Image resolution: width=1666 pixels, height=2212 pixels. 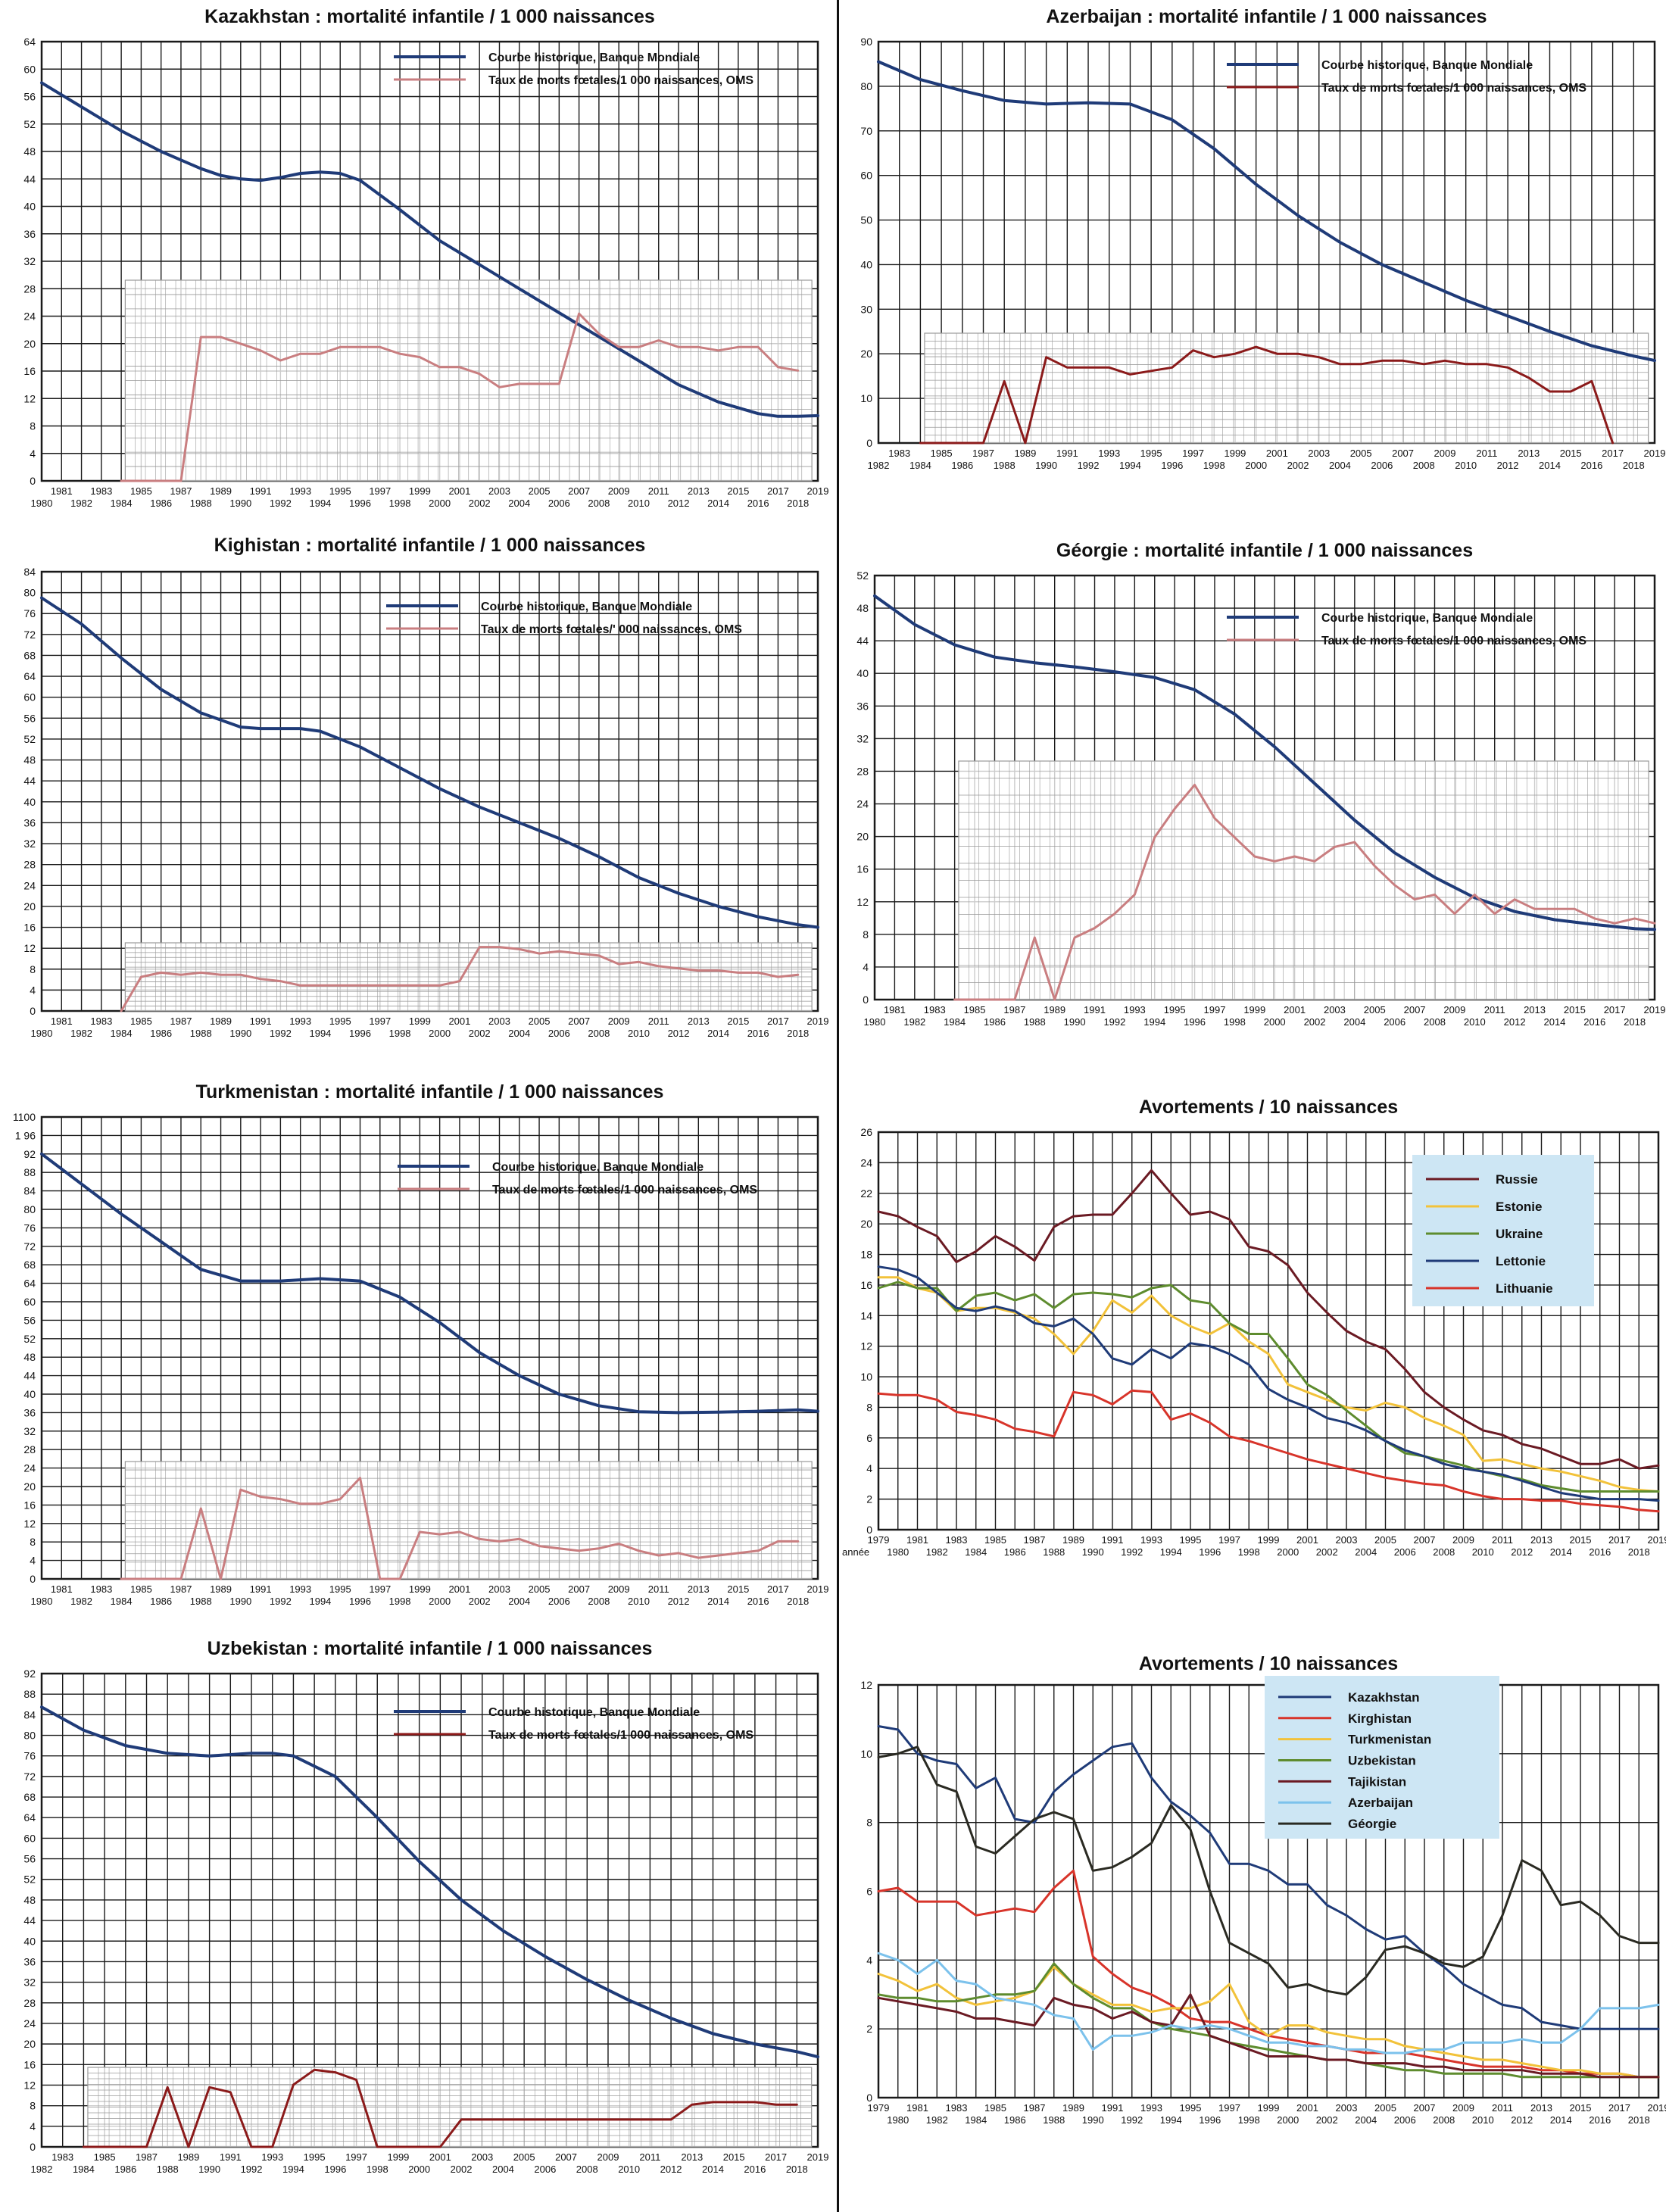 What do you see at coordinates (1268, 1871) in the screenshot?
I see `series-line-g-orgie` at bounding box center [1268, 1871].